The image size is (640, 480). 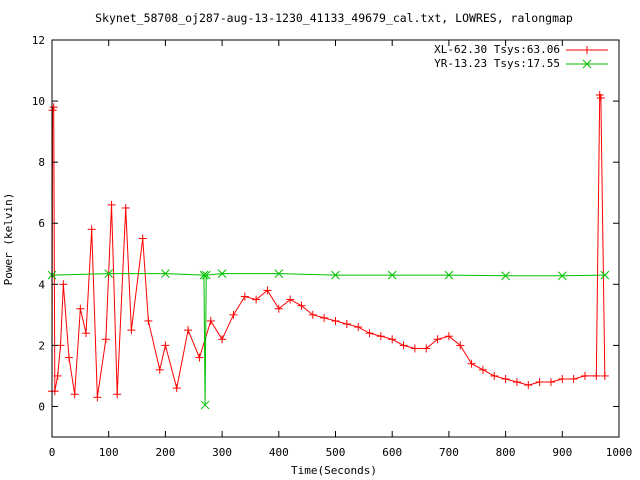 I want to click on x-tick-label: 800, so click(x=506, y=452).